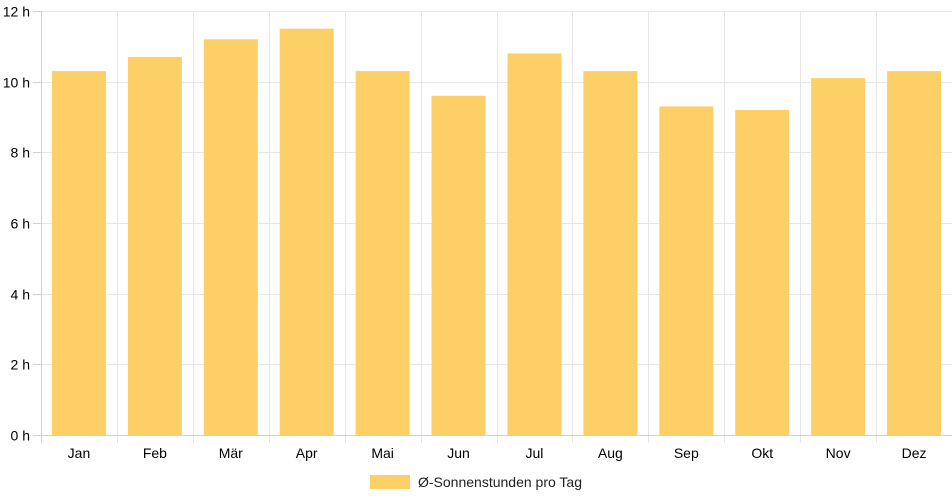 The height and width of the screenshot is (500, 952). I want to click on bar-nov, so click(838, 256).